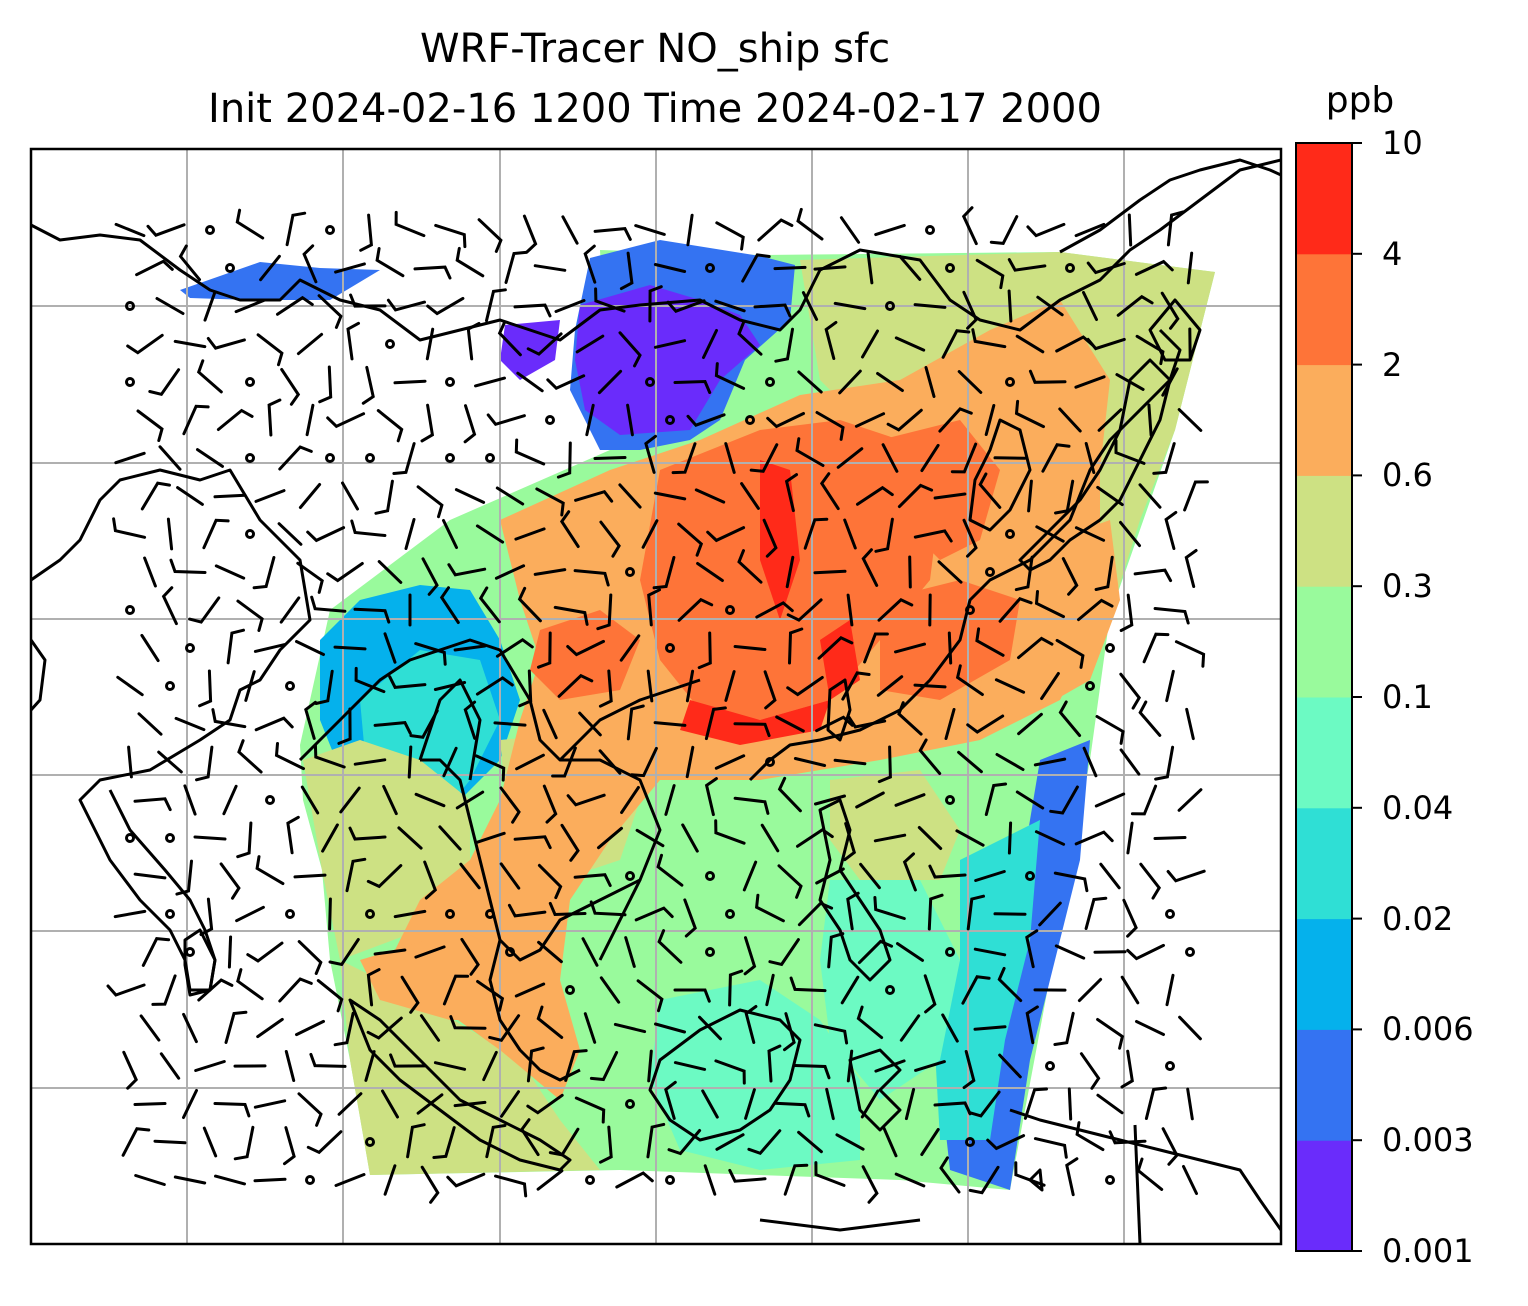 Image resolution: width=1528 pixels, height=1306 pixels. I want to click on coastline-indochina, so click(480, 800).